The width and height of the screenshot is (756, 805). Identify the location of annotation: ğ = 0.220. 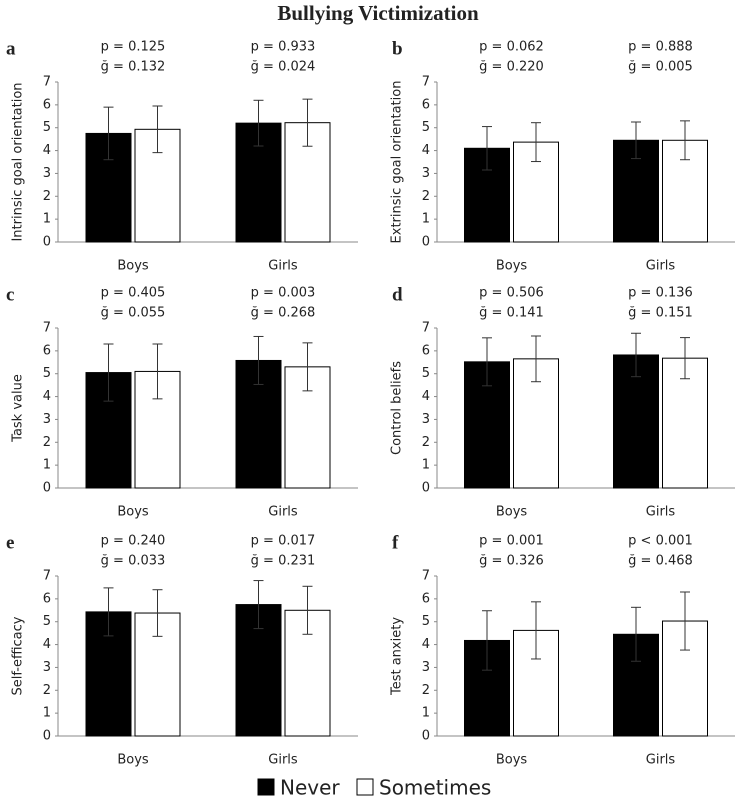
(511, 67).